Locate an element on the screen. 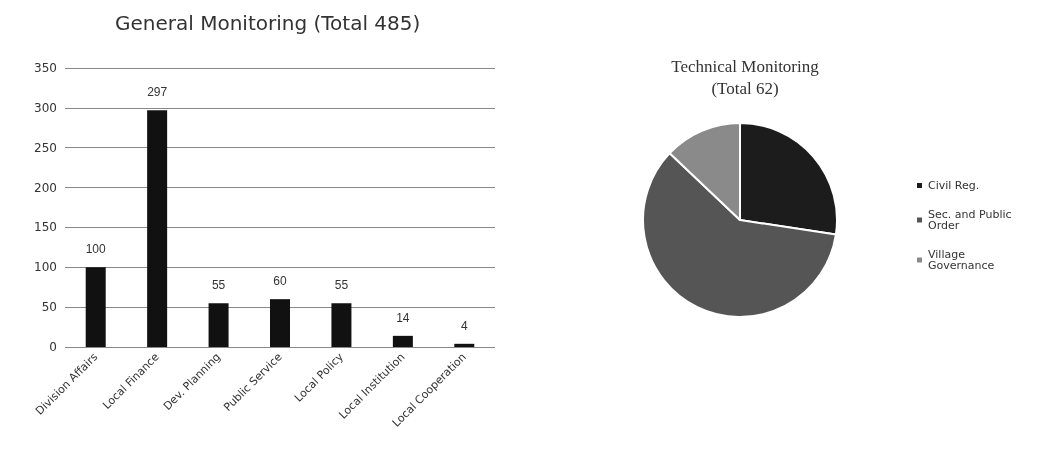  y-tick-label: 350 is located at coordinates (45, 68).